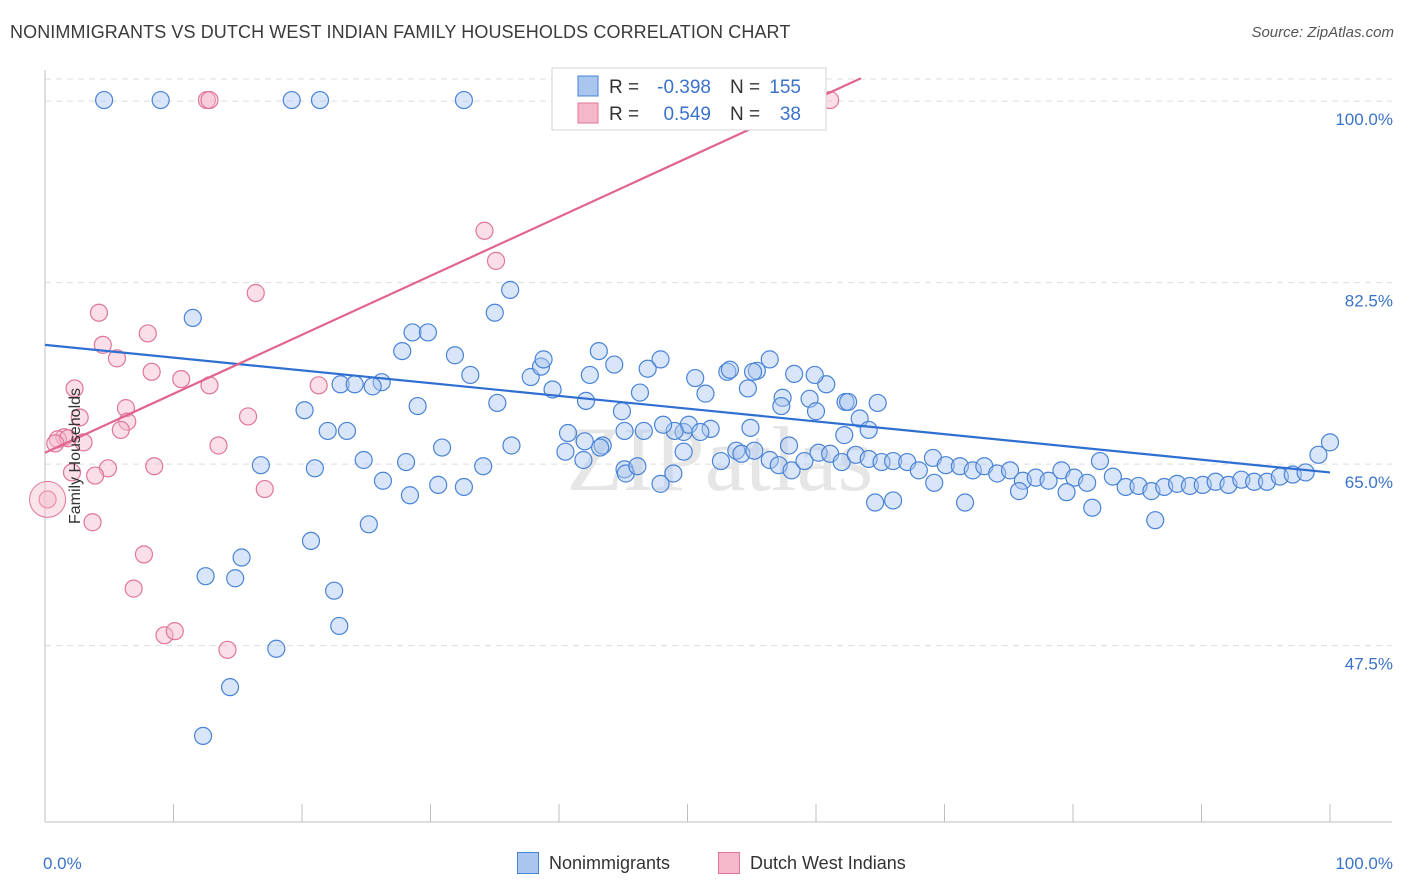 The image size is (1406, 892). Describe the element at coordinates (812, 863) in the screenshot. I see `legend-item-dutch-west-indians: Dutch West Indians` at that location.